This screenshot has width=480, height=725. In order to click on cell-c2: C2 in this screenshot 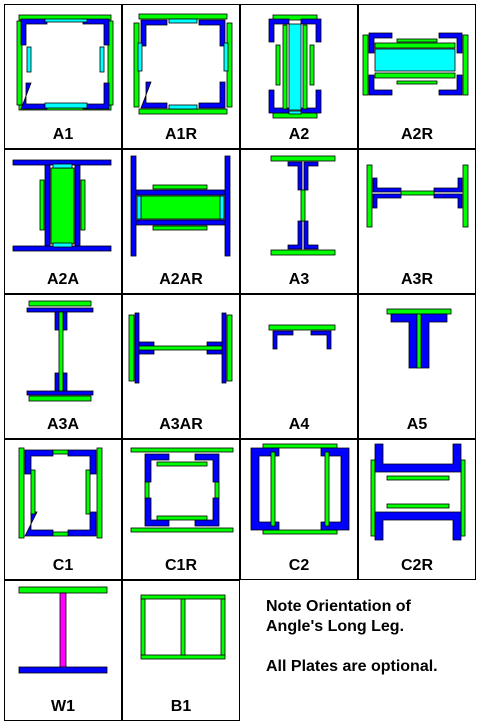, I will do `click(299, 509)`.